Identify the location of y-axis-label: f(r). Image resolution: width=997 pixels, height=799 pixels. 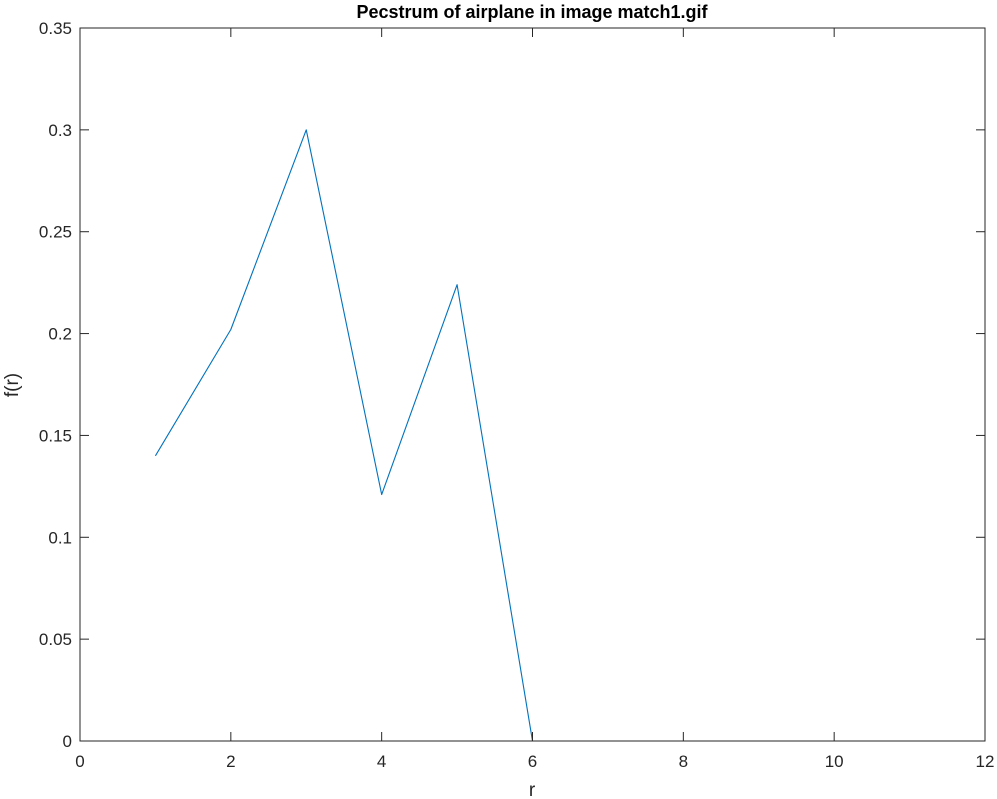
(12, 385).